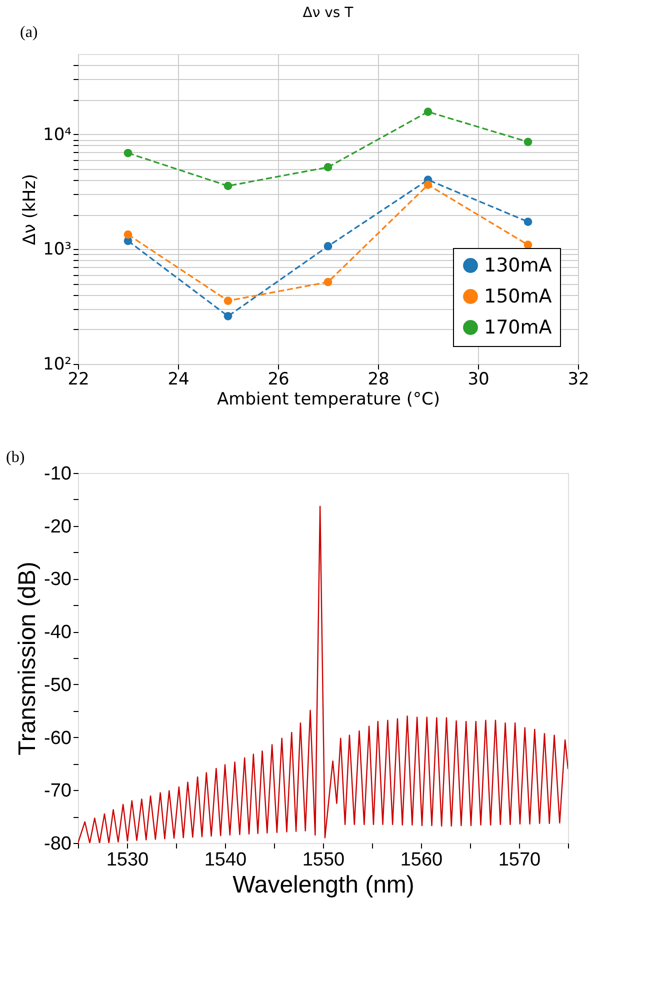 The height and width of the screenshot is (996, 659). Describe the element at coordinates (58, 474) in the screenshot. I see `y-tick-label: -10` at that location.